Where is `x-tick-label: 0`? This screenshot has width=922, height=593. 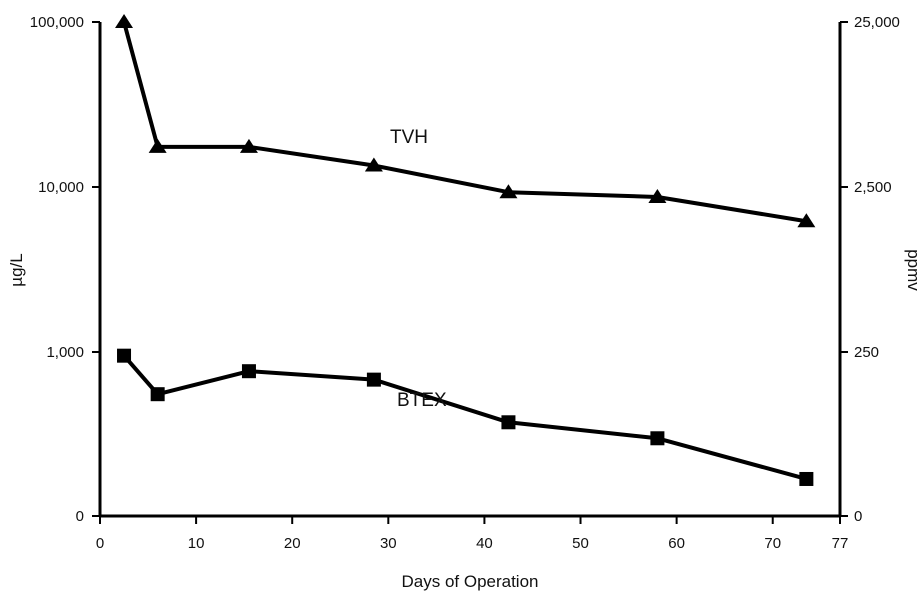 x-tick-label: 0 is located at coordinates (100, 543).